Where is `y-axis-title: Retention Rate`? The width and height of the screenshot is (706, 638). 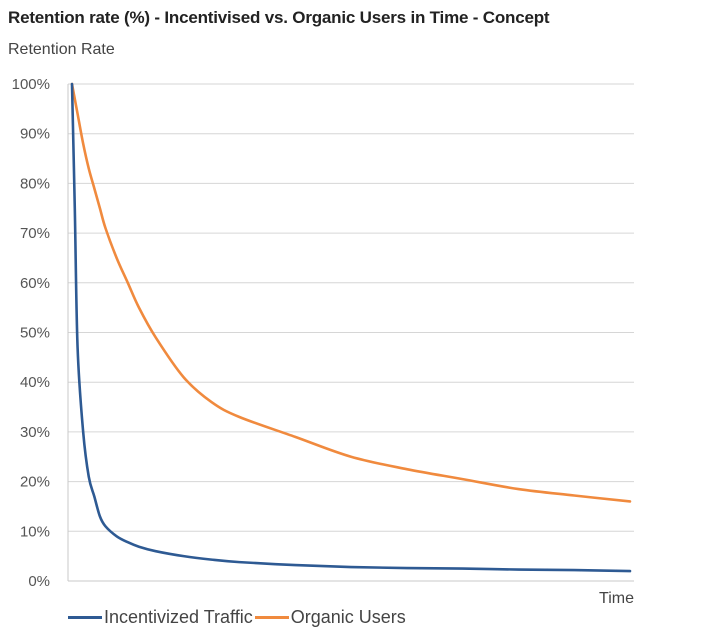
y-axis-title: Retention Rate is located at coordinates (61, 49).